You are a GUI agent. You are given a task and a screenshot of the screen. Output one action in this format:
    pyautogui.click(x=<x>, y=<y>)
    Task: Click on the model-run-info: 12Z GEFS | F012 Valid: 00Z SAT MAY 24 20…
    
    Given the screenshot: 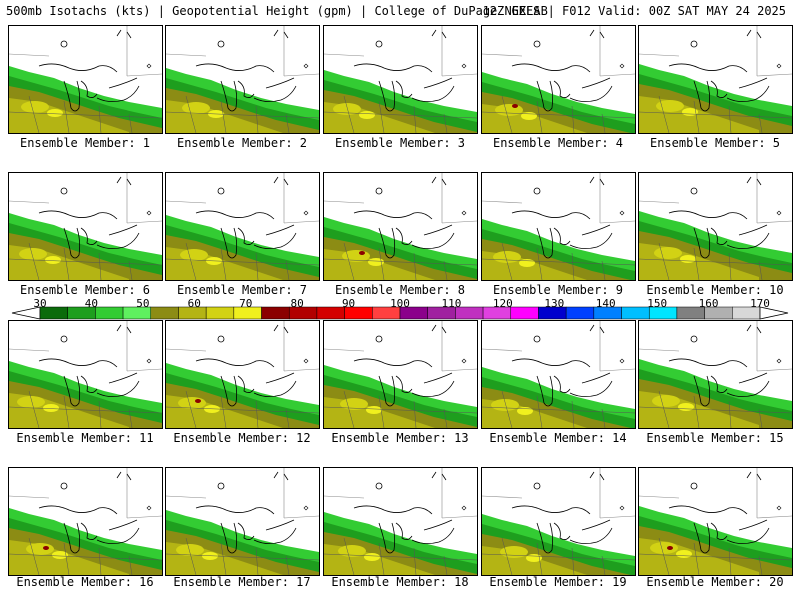 What is the action you would take?
    pyautogui.click(x=634, y=11)
    